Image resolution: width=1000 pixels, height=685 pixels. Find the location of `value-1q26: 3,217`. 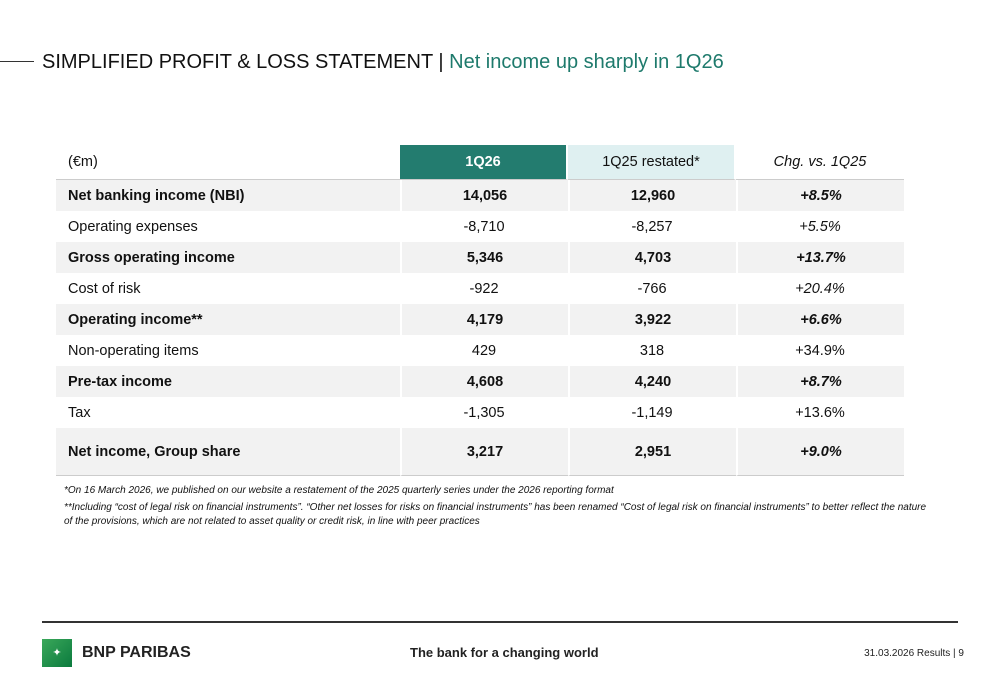

value-1q26: 3,217 is located at coordinates (484, 452).